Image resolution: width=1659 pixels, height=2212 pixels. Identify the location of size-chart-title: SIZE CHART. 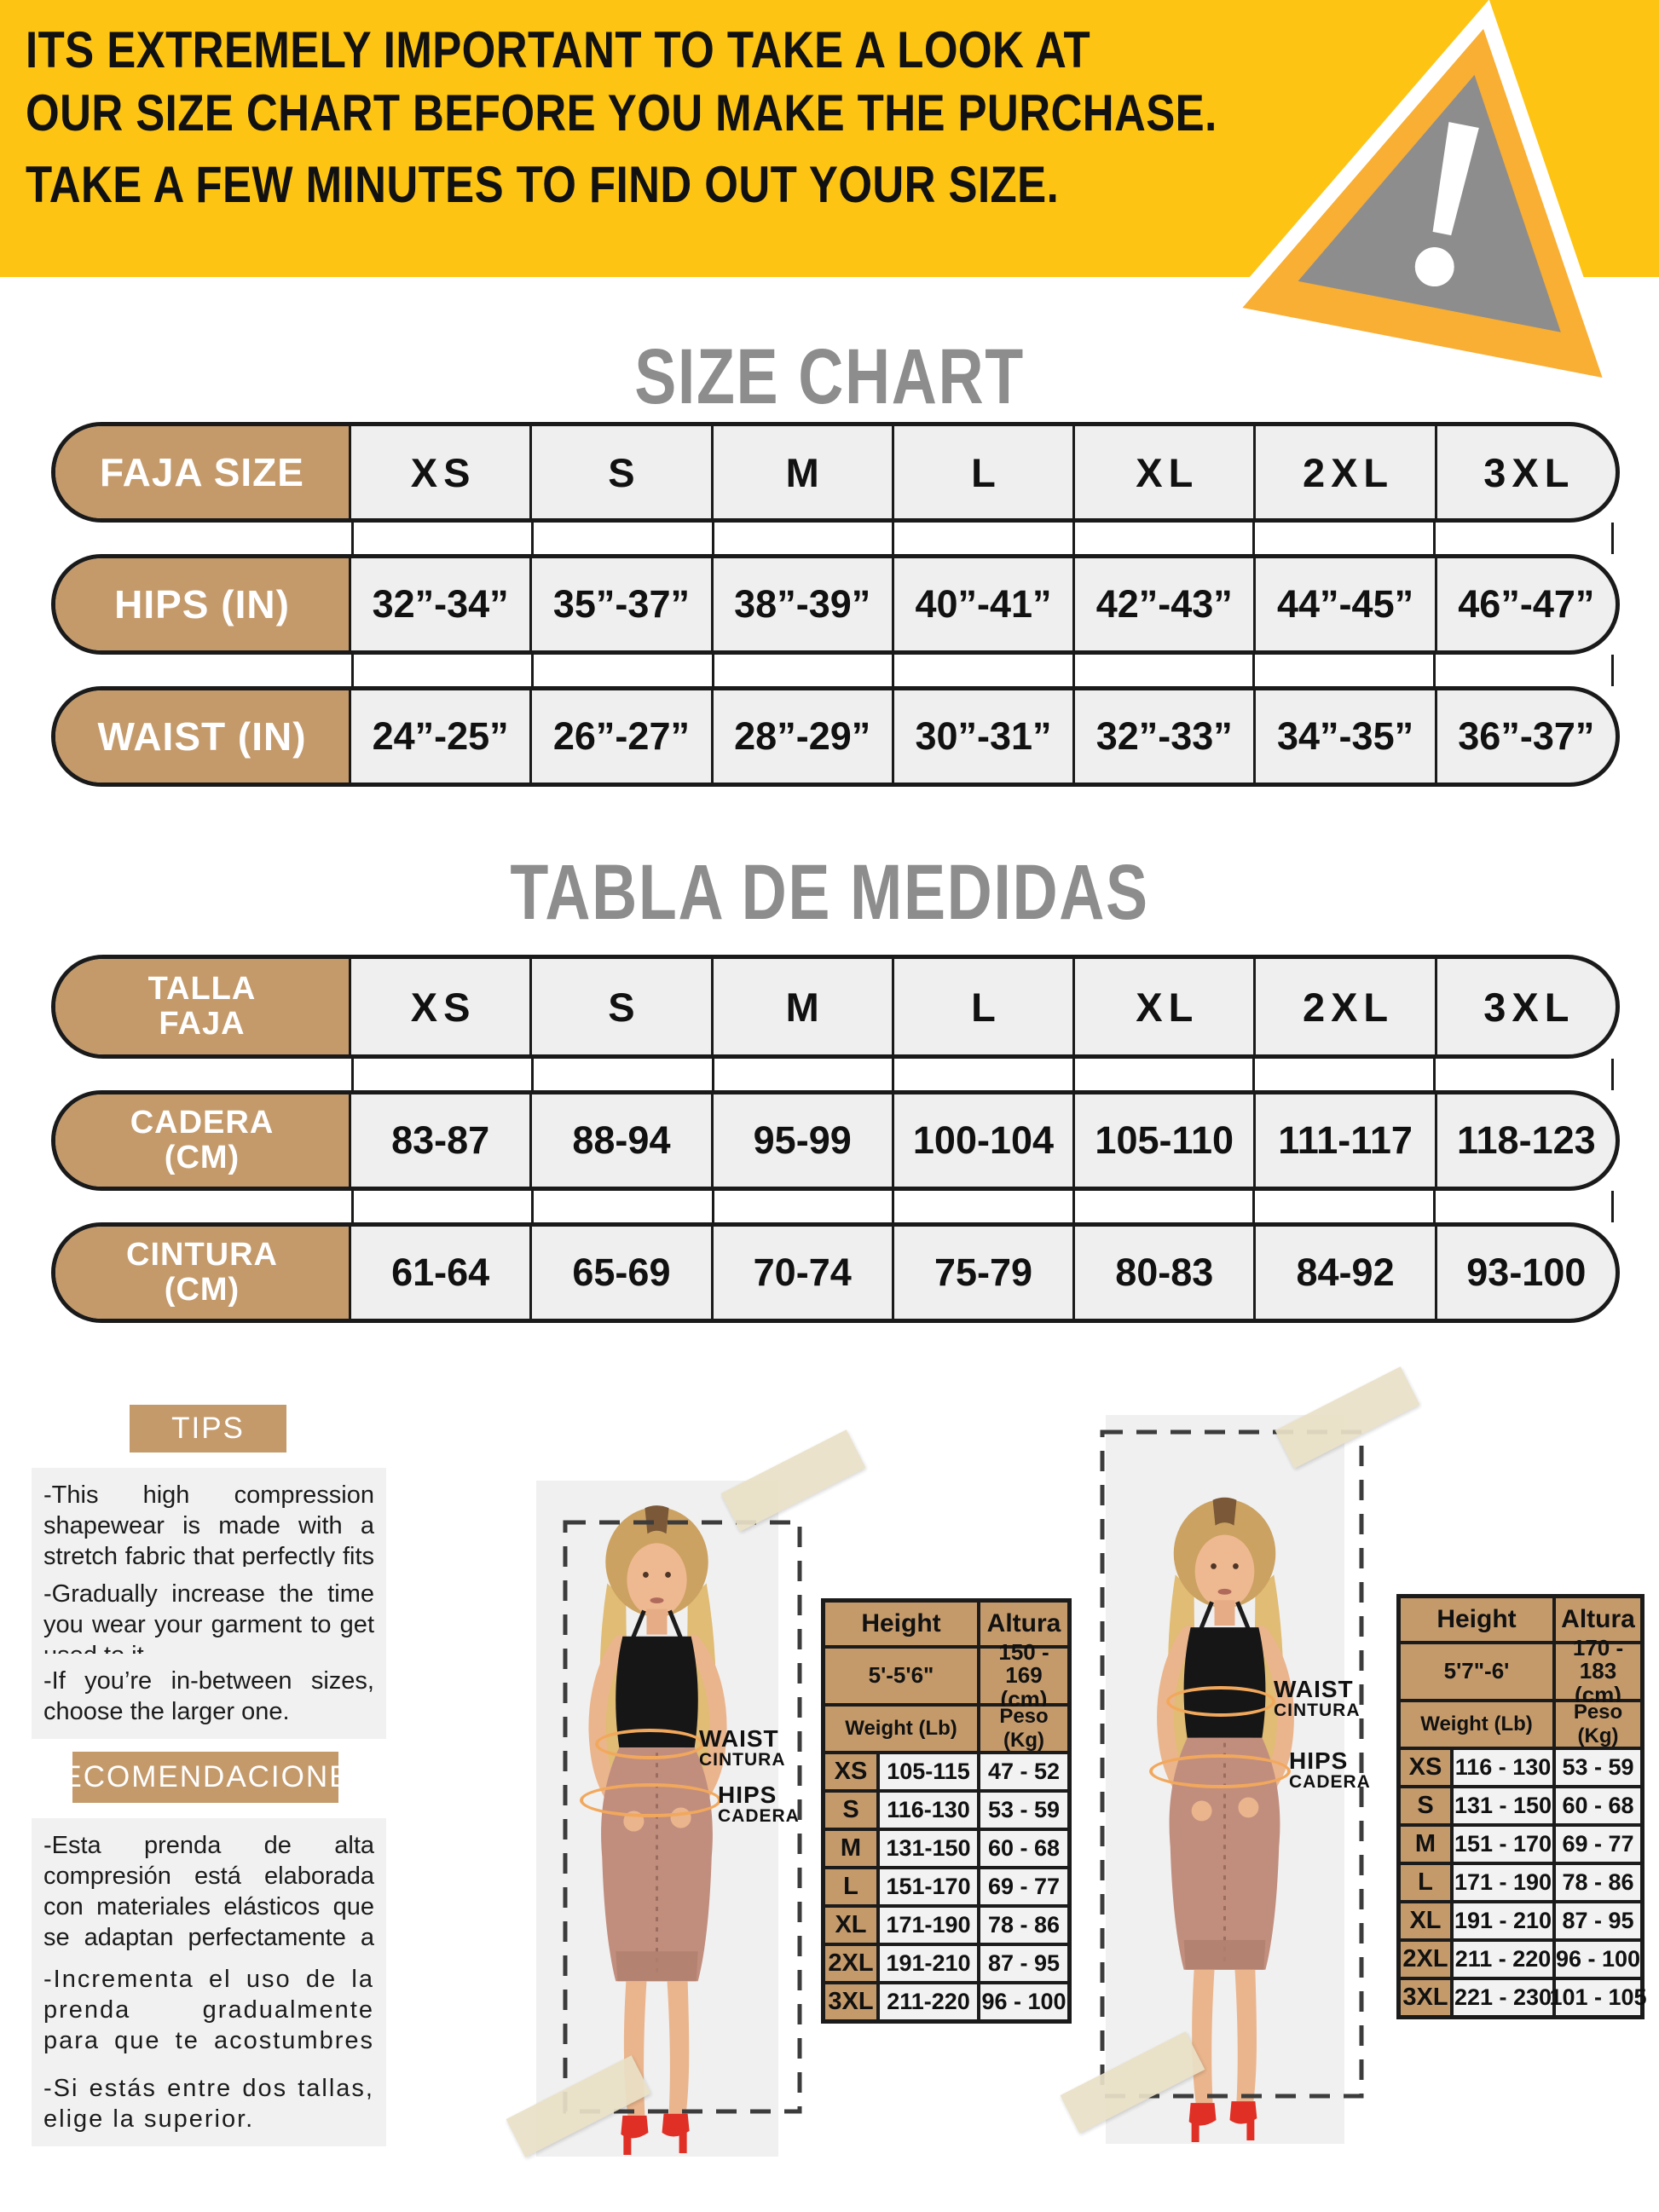
(830, 376).